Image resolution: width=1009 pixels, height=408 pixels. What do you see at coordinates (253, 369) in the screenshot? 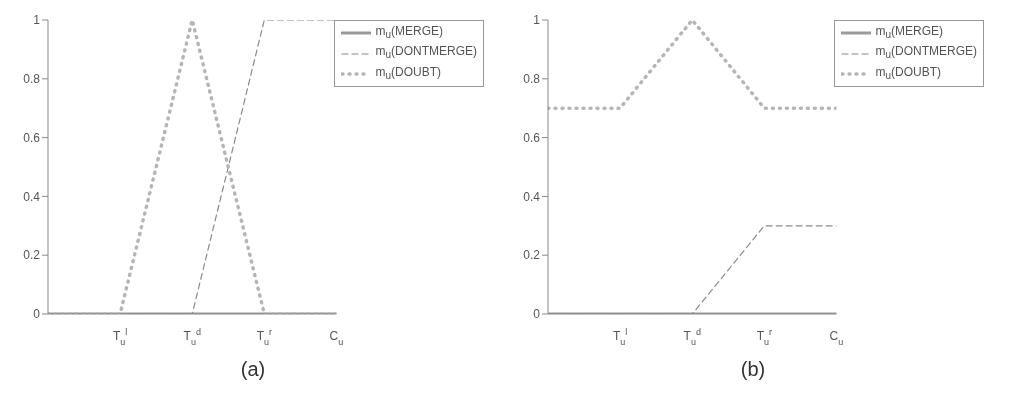
I see `text: (a)` at bounding box center [253, 369].